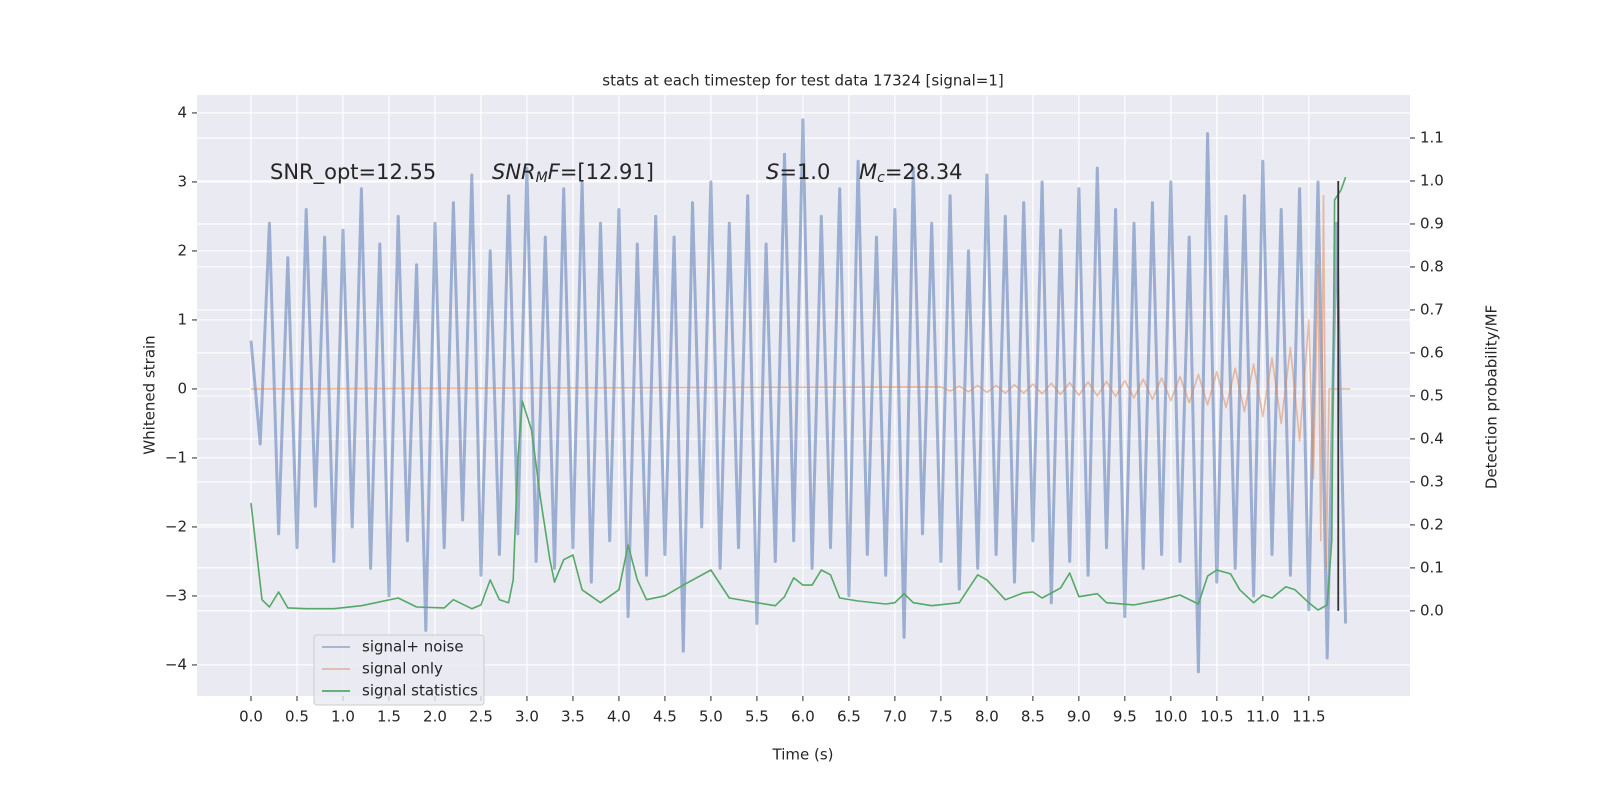 The height and width of the screenshot is (800, 1600). What do you see at coordinates (1170, 717) in the screenshot?
I see `x-tick-label: 10.0` at bounding box center [1170, 717].